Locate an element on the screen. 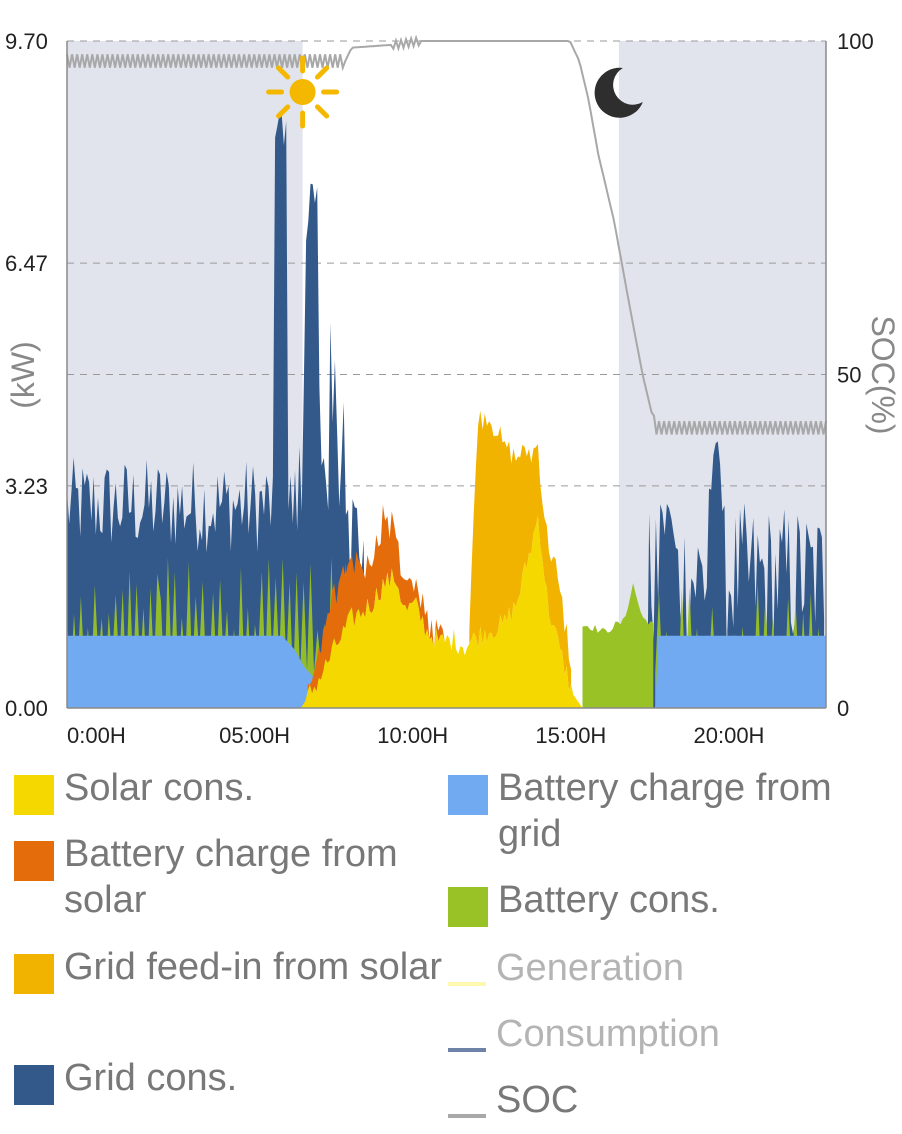 Image resolution: width=902 pixels, height=1134 pixels. legend-swatch-grid-cons is located at coordinates (34, 1085).